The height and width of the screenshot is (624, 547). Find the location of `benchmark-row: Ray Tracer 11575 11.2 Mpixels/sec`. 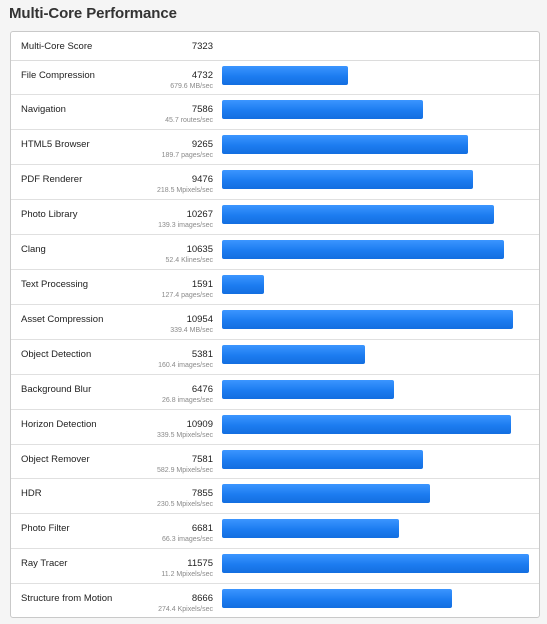

benchmark-row: Ray Tracer 11575 11.2 Mpixels/sec is located at coordinates (275, 566).